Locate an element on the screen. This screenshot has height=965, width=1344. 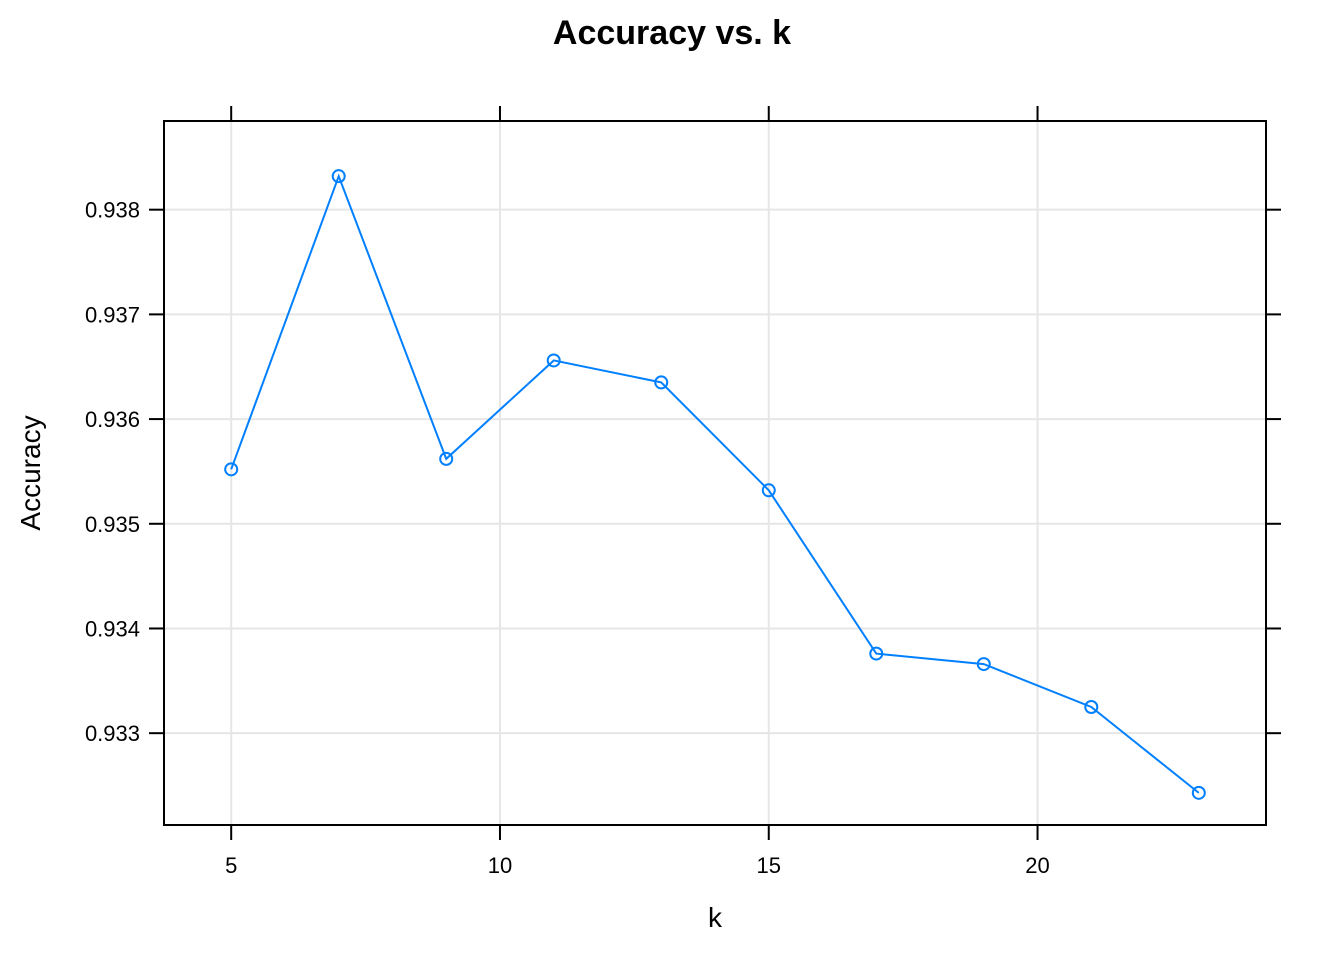
y-tick-label: 0.934 is located at coordinates (112, 628).